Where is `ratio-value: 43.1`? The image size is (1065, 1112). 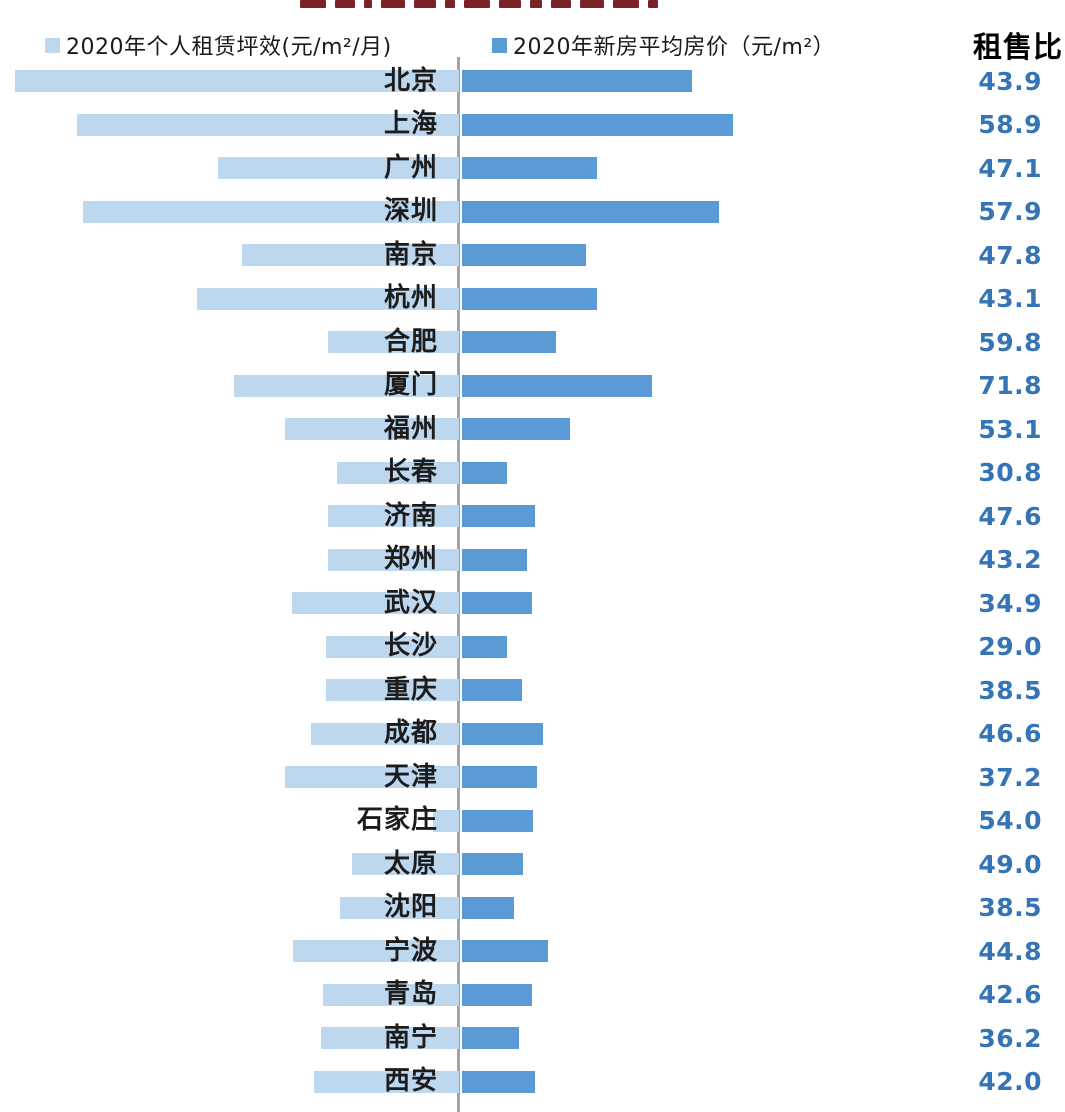 ratio-value: 43.1 is located at coordinates (1010, 298).